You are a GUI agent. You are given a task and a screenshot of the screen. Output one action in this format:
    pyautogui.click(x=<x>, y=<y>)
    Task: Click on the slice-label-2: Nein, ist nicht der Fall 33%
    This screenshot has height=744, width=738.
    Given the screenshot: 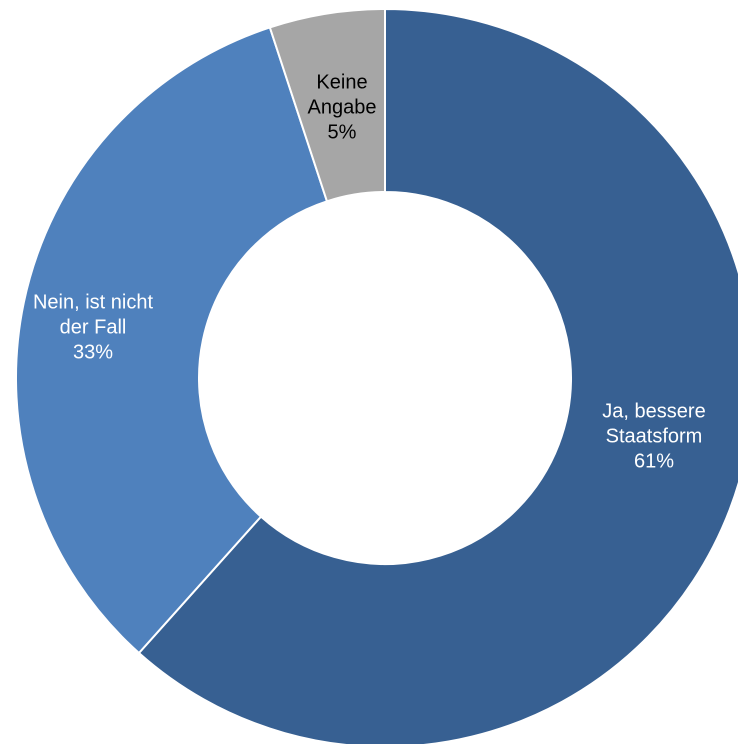 What is the action you would take?
    pyautogui.click(x=93, y=327)
    